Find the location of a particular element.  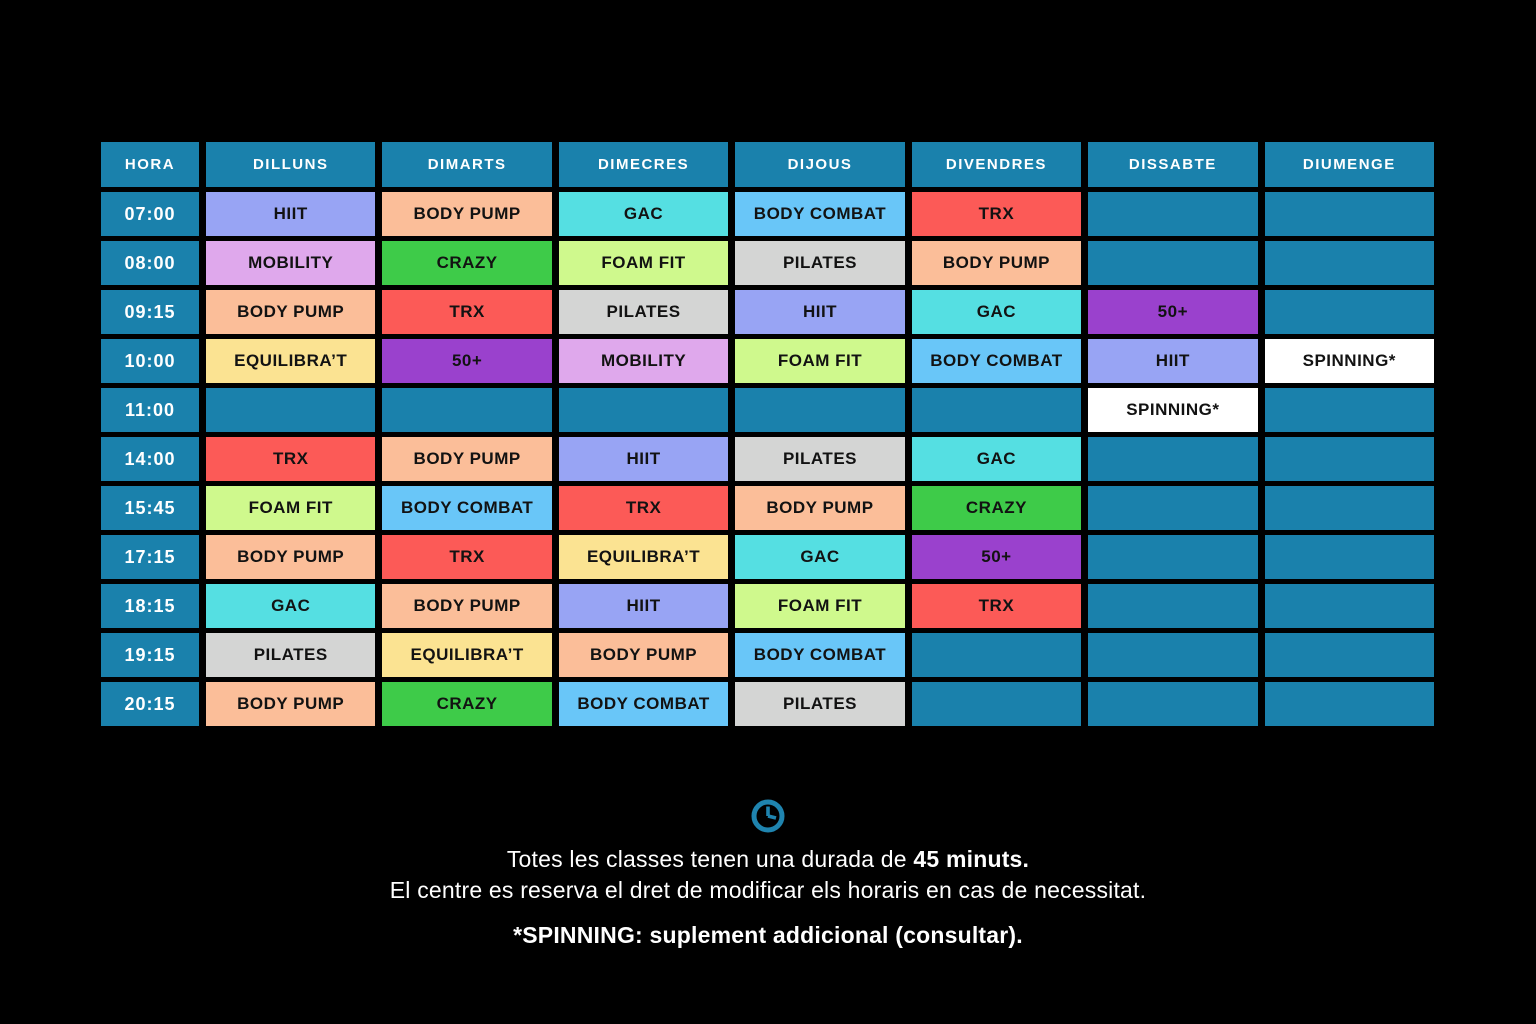

time-cell: 19:15 is located at coordinates (150, 655).